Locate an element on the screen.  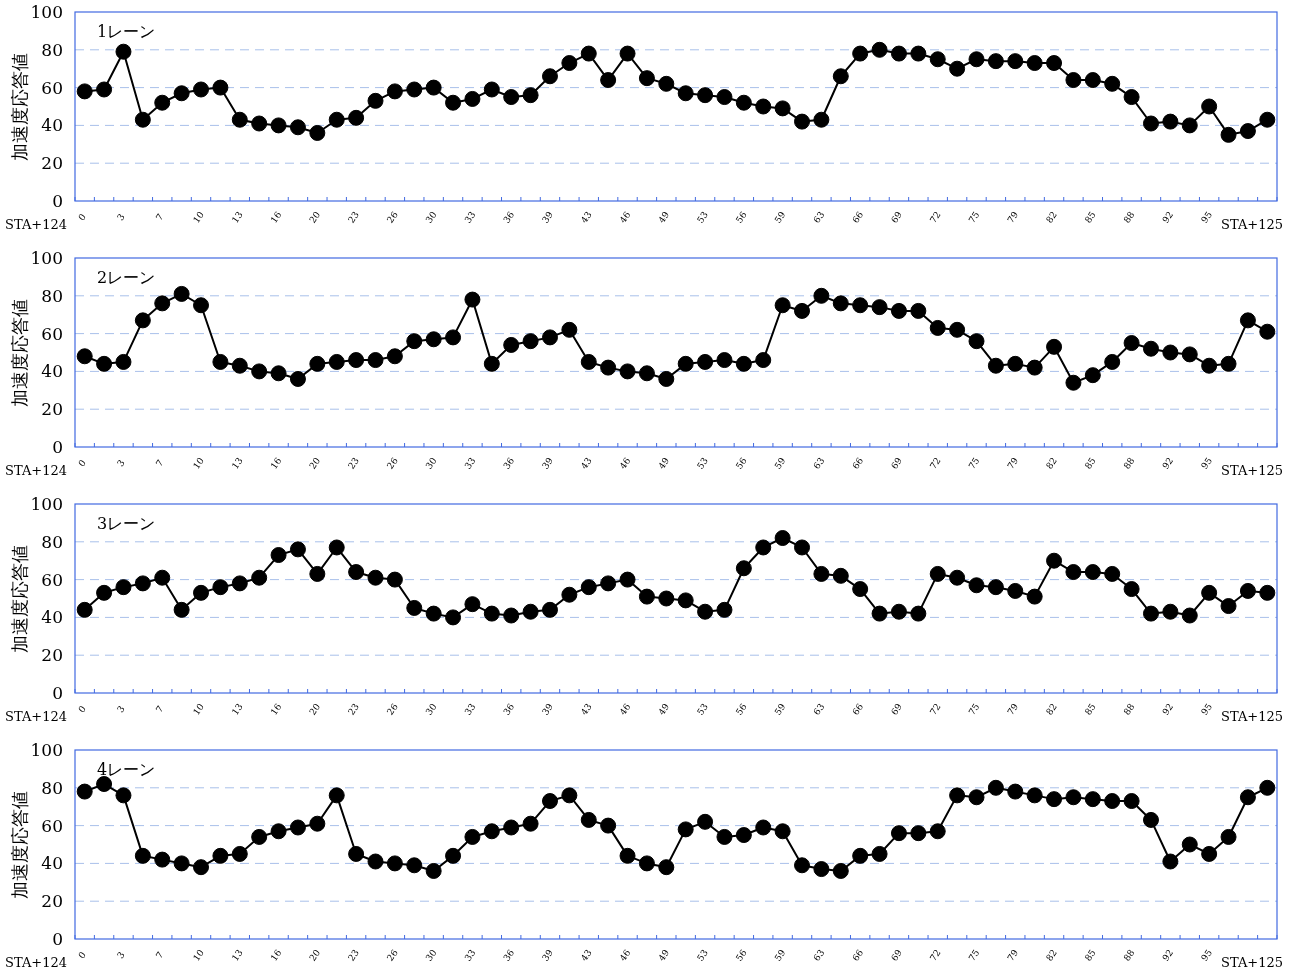
x-tick-label: 72 is located at coordinates (935, 217).